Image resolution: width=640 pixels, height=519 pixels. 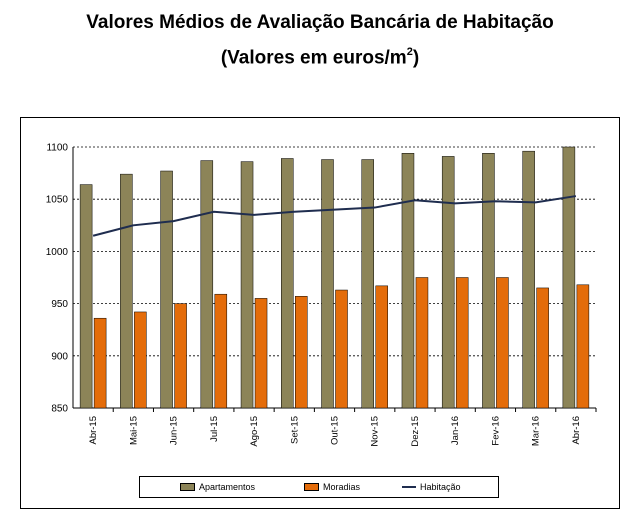 What do you see at coordinates (254, 431) in the screenshot?
I see `x-tick-label: Ago-15` at bounding box center [254, 431].